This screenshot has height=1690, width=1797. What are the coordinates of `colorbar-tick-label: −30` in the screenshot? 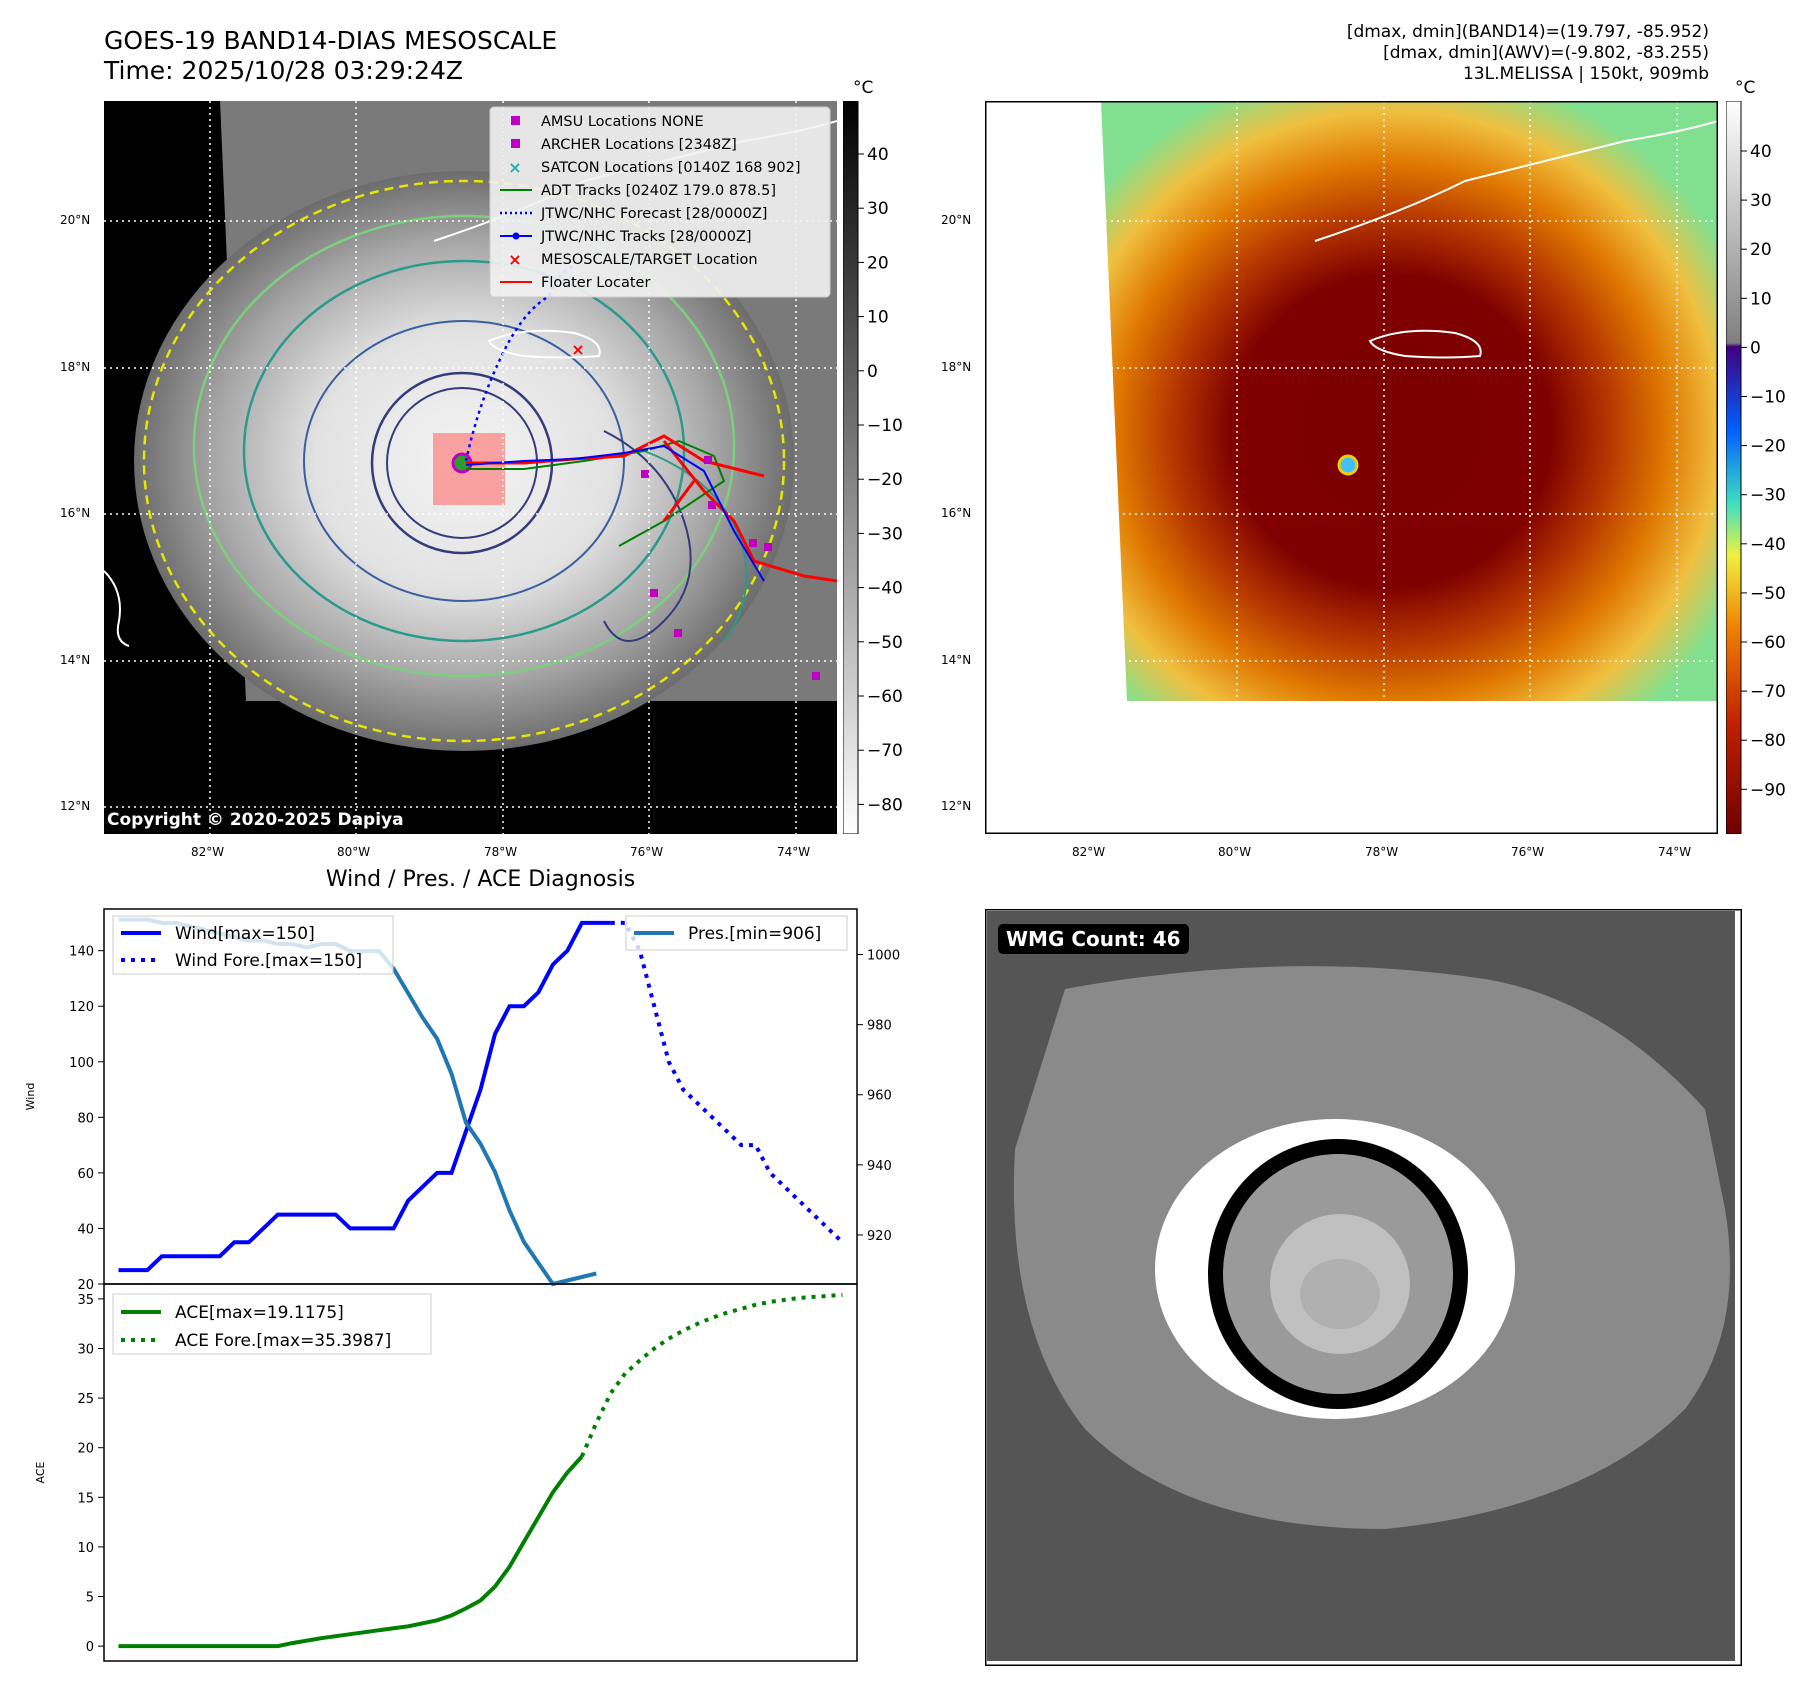 It's located at (1768, 496).